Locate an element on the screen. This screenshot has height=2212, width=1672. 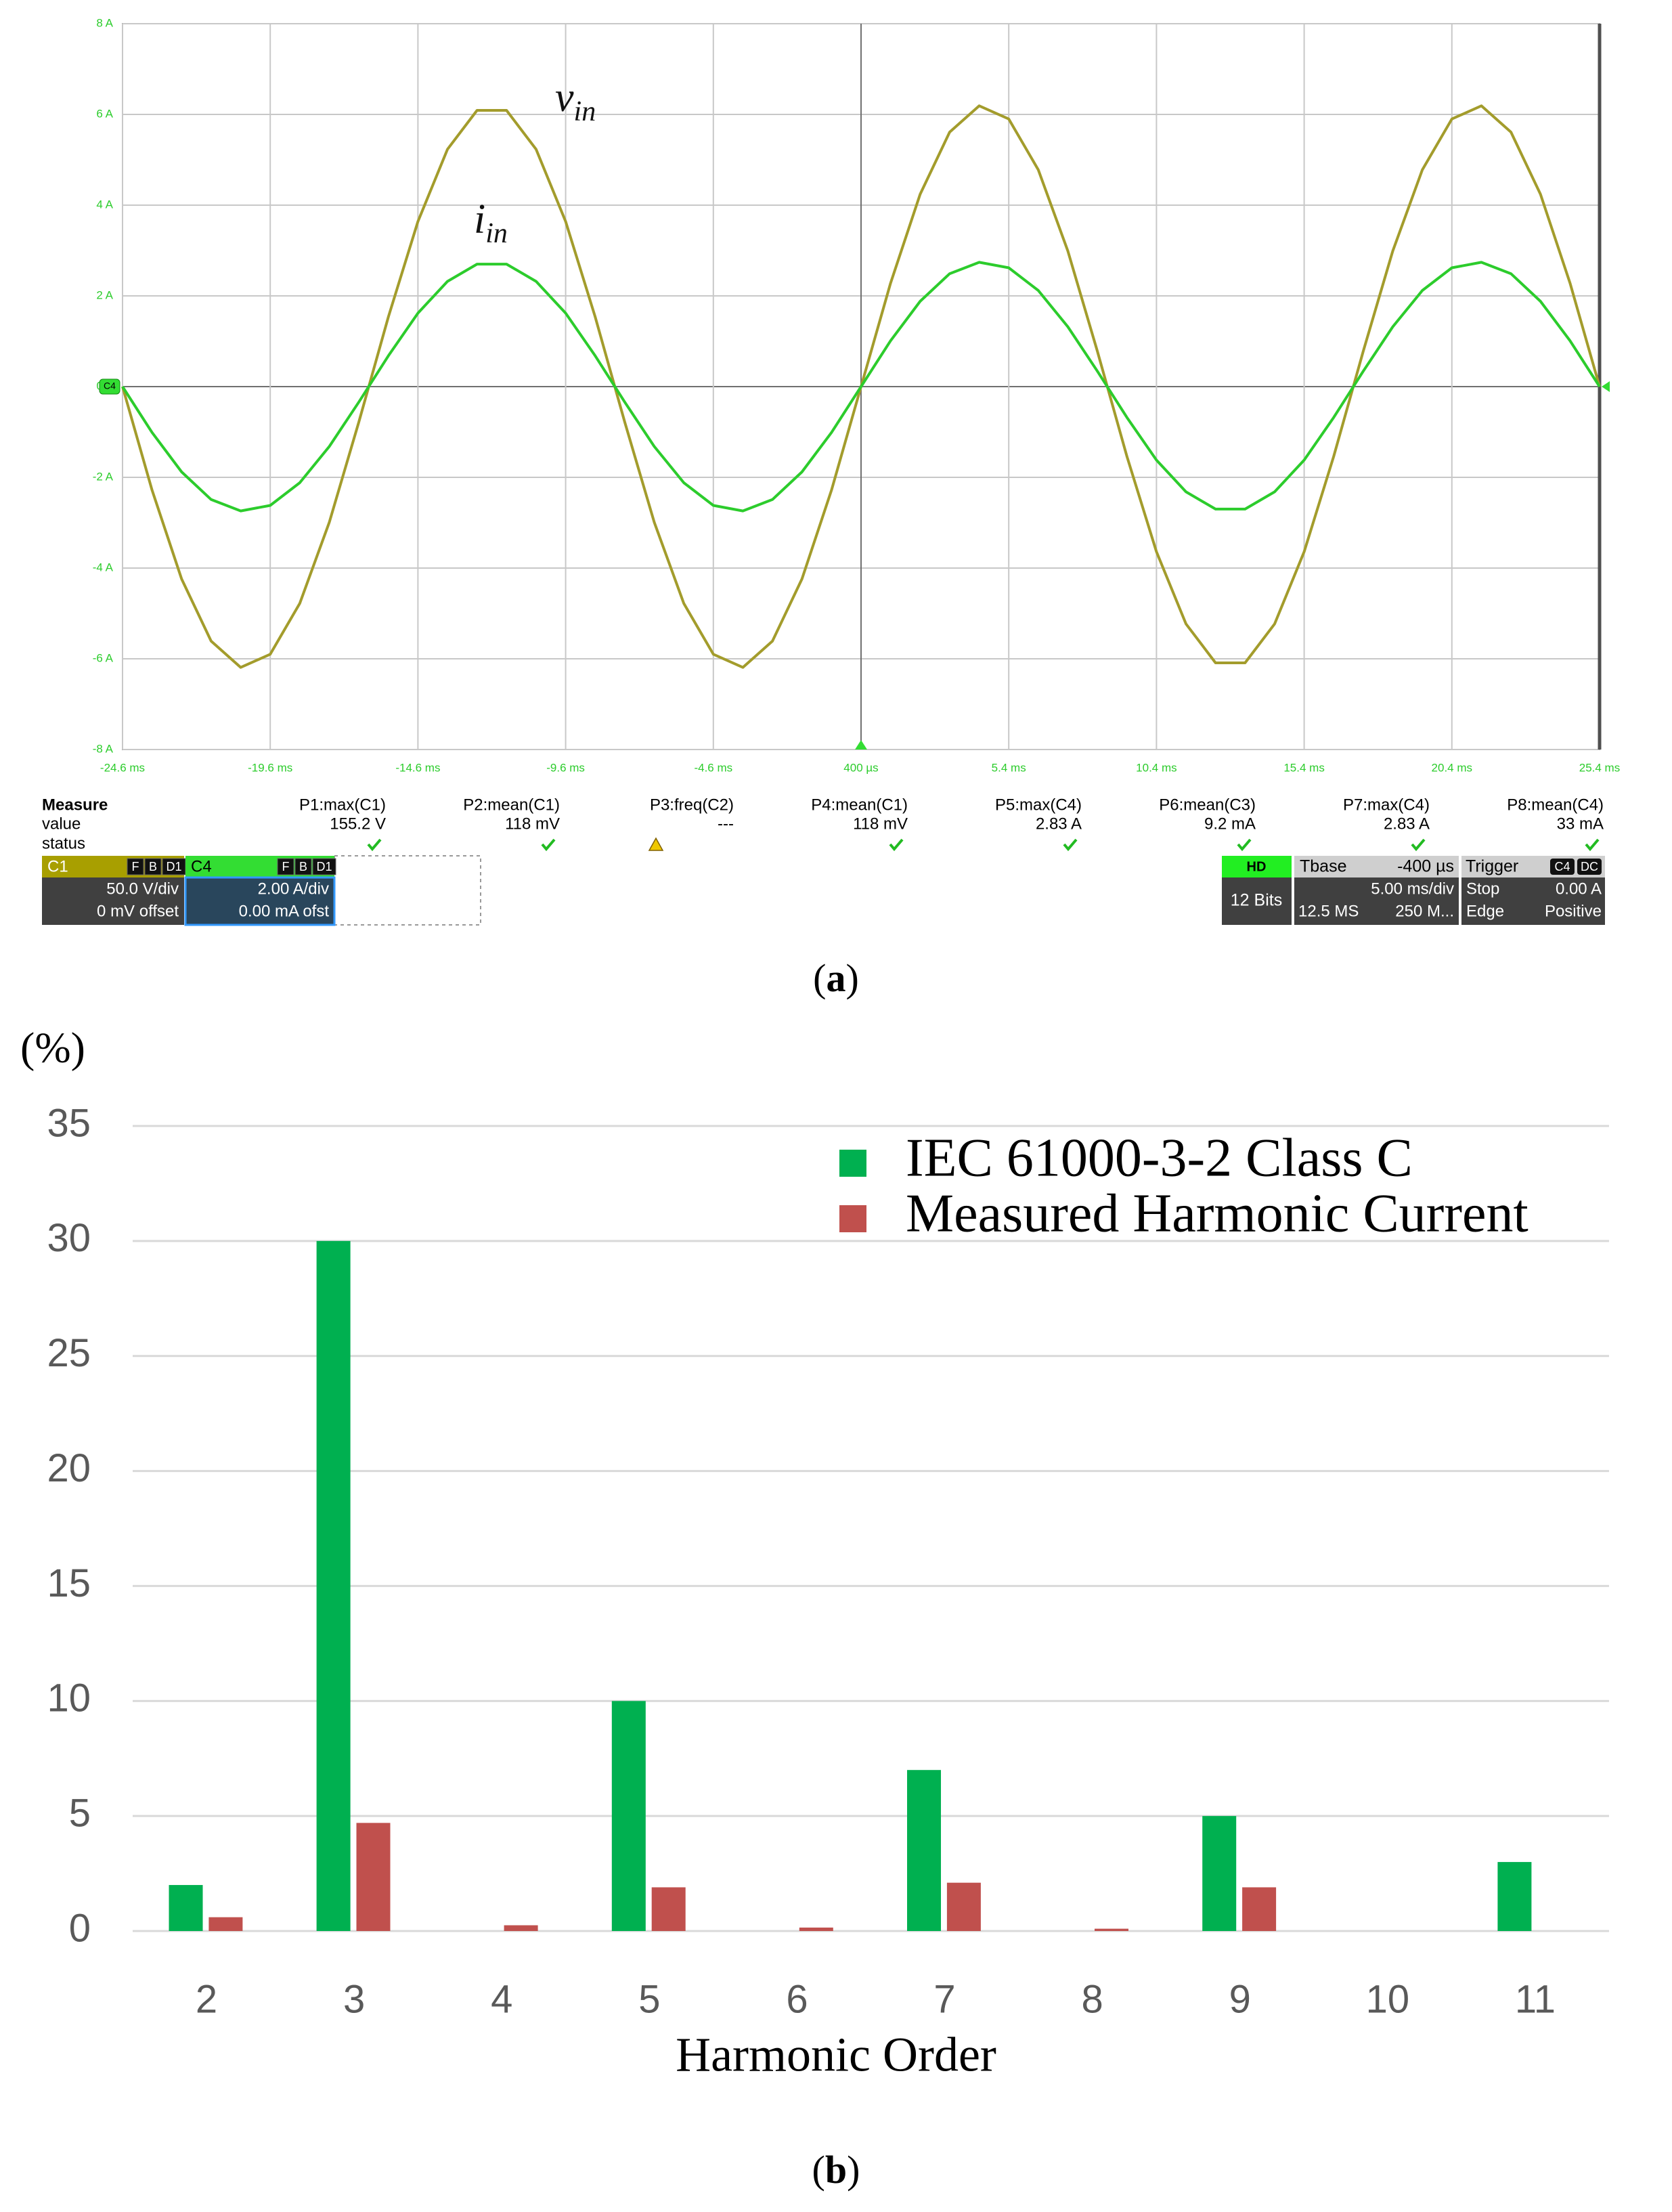
trace-label: iin is located at coordinates (491, 222).